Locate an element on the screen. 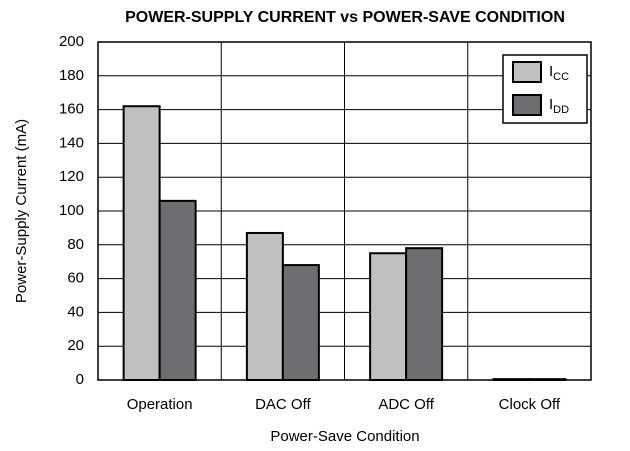 This screenshot has width=630, height=451. y-tick-label: 20 is located at coordinates (75, 345).